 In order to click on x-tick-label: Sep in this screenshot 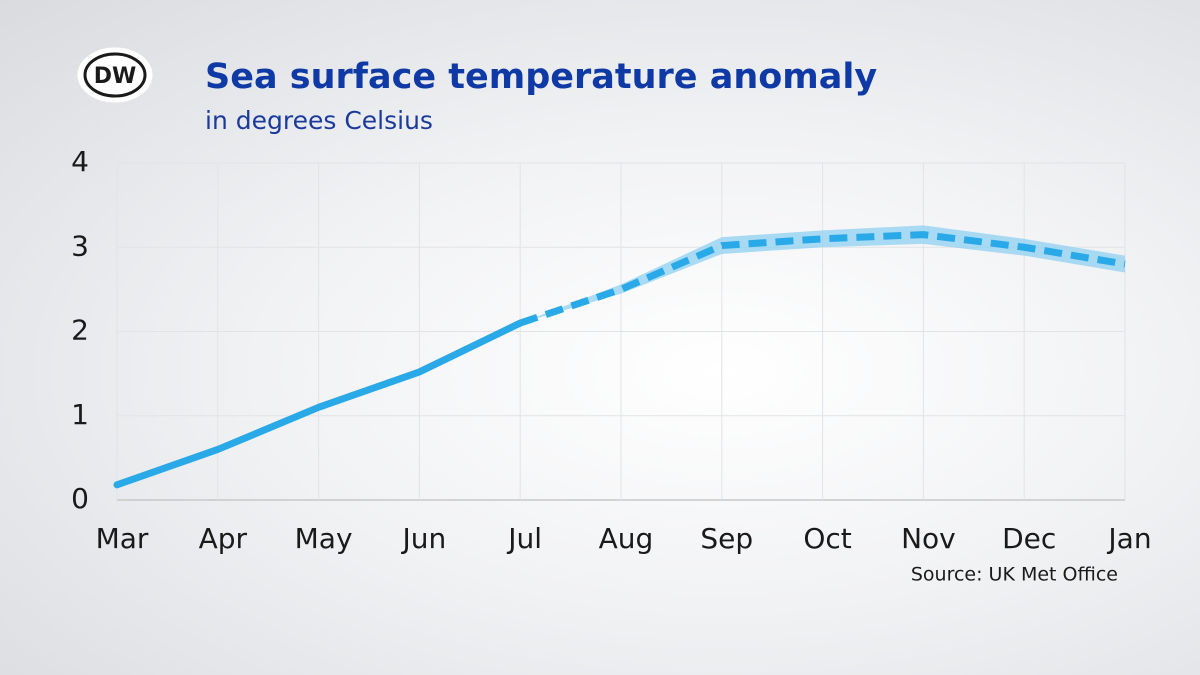, I will do `click(726, 538)`.